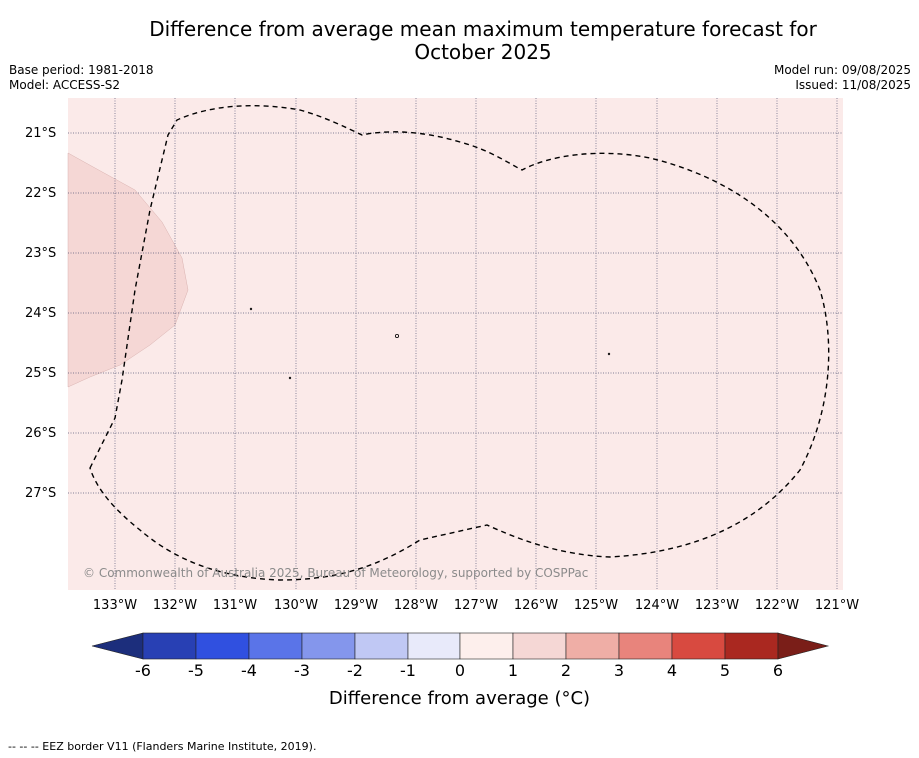 The image size is (919, 758). I want to click on model-name: Model: ACCESS-S2, so click(65, 85).